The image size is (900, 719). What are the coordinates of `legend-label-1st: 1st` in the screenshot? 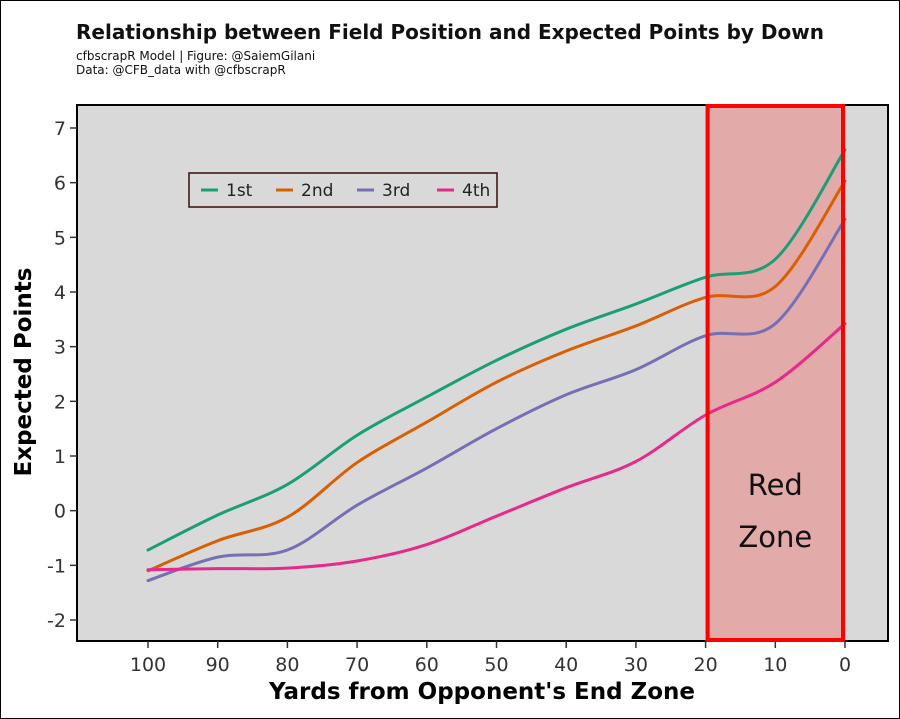 It's located at (239, 191).